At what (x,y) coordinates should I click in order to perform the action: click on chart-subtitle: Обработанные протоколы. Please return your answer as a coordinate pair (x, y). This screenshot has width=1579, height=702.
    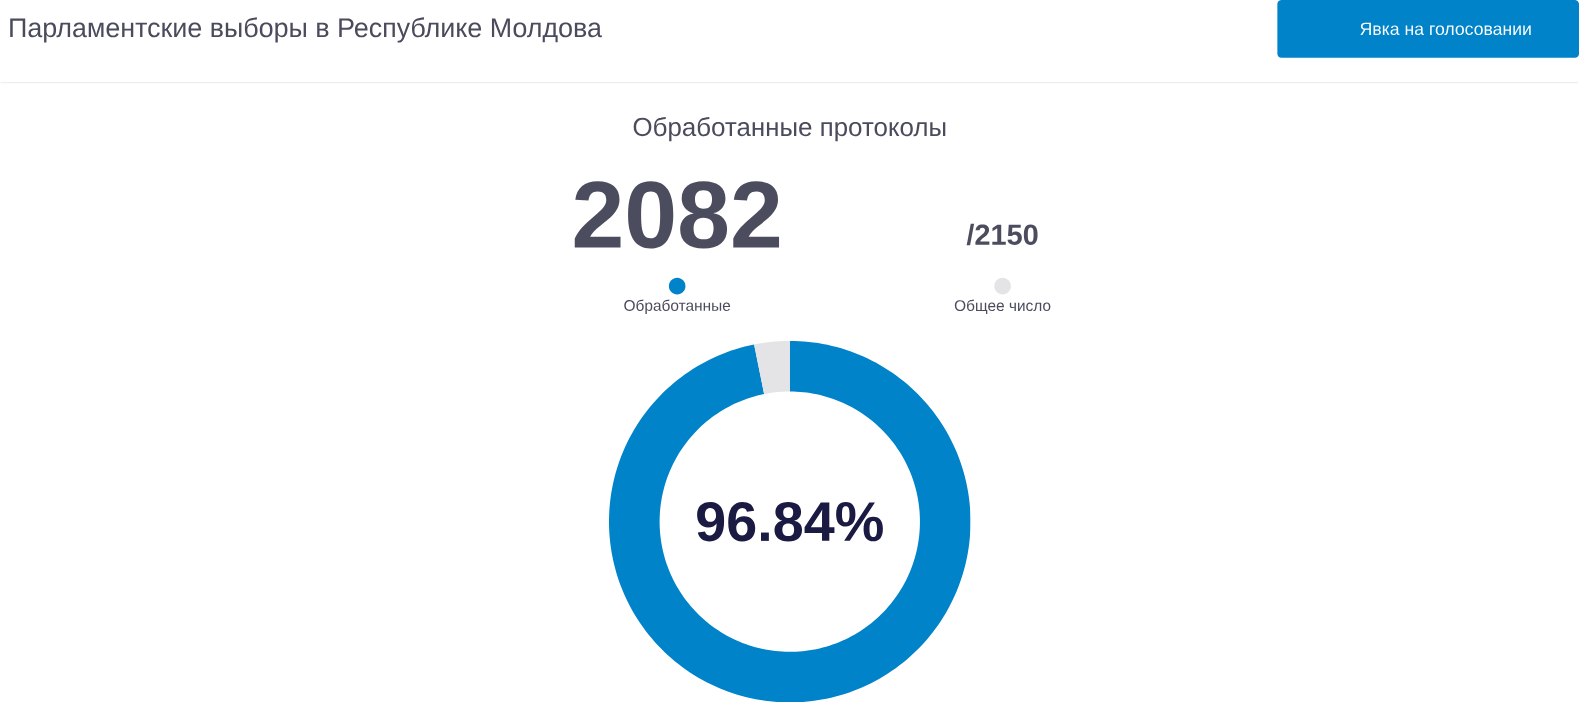
    Looking at the image, I should click on (789, 129).